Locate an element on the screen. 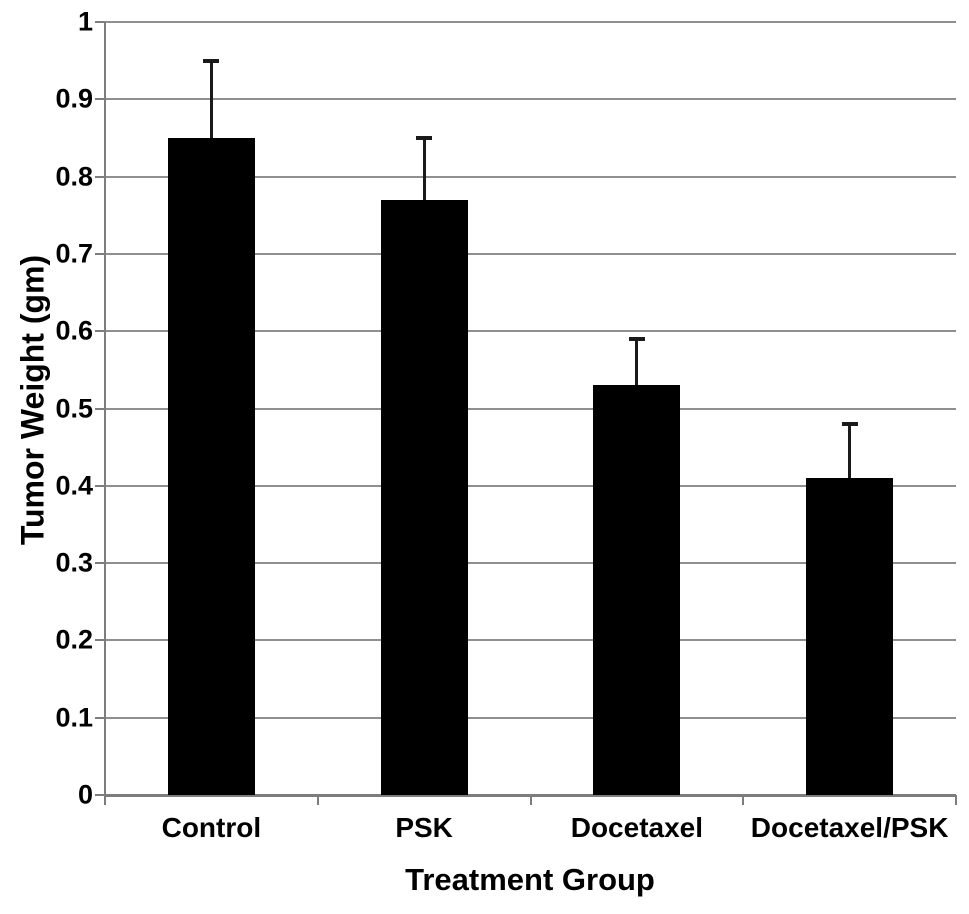 This screenshot has height=914, width=969. x-category-label: Docetaxel is located at coordinates (637, 827).